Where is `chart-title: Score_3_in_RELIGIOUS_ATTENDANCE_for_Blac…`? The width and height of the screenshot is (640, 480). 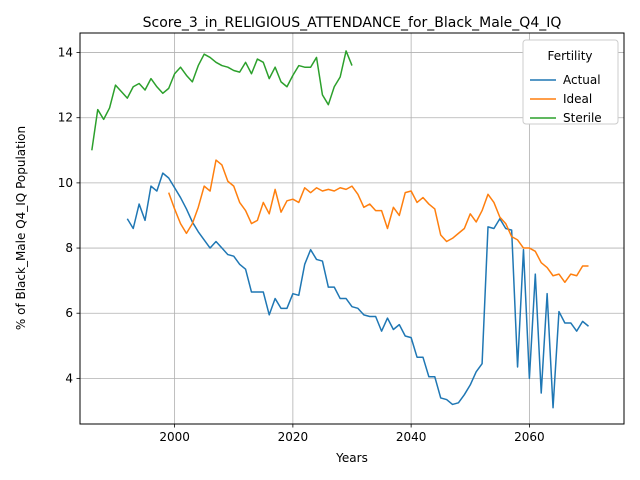 chart-title: Score_3_in_RELIGIOUS_ATTENDANCE_for_Blac… is located at coordinates (352, 23).